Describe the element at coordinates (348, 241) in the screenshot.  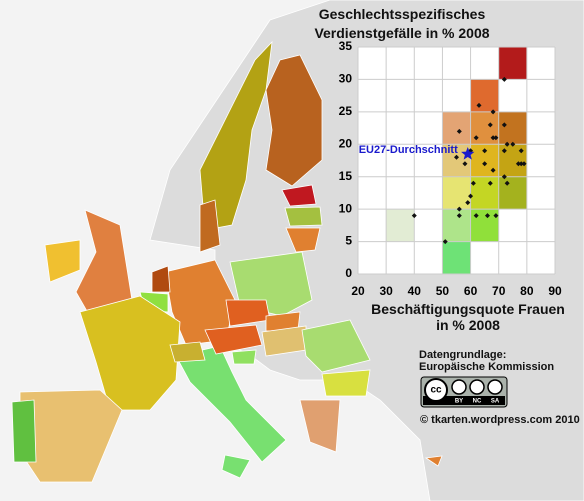
I see `y-tick-label: 5` at that location.